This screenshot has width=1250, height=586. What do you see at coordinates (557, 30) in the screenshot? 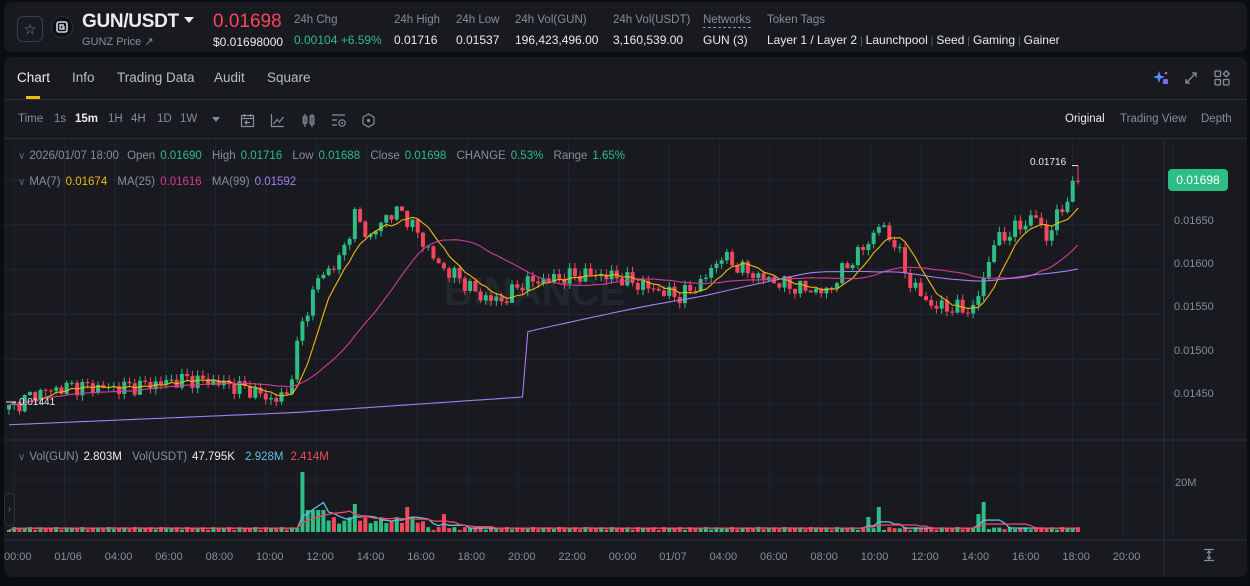
I see `stat-24h-vol-gun: 24h Vol(GUN) 196,423,496.00` at bounding box center [557, 30].